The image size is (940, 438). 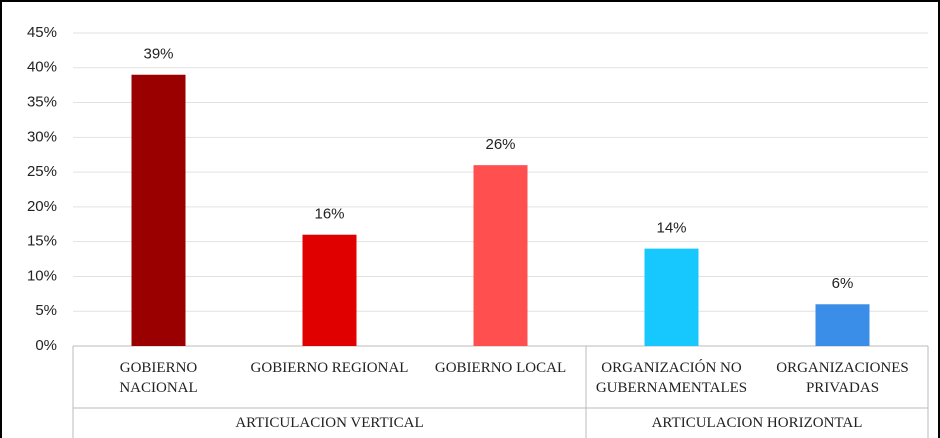 What do you see at coordinates (329, 214) in the screenshot?
I see `data-label: 16%` at bounding box center [329, 214].